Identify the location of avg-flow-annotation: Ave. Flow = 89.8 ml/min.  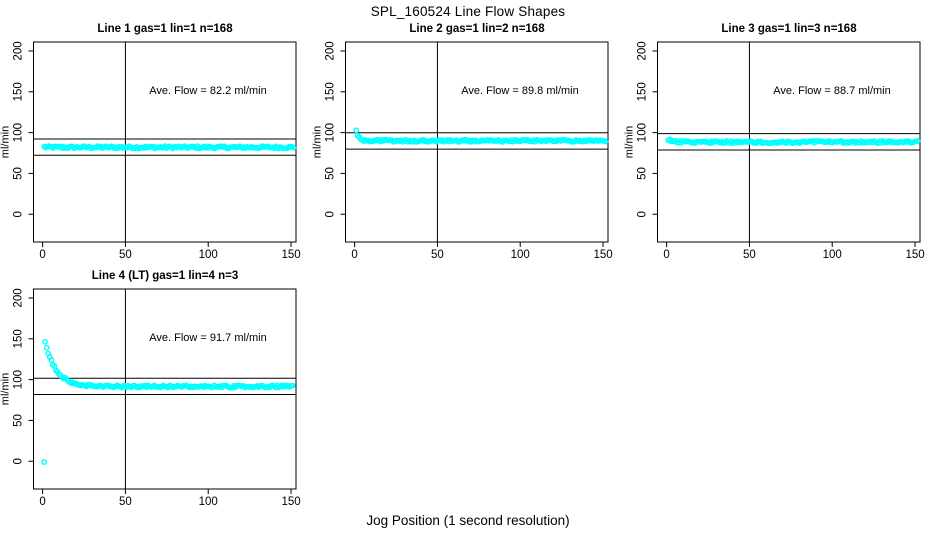
(520, 91).